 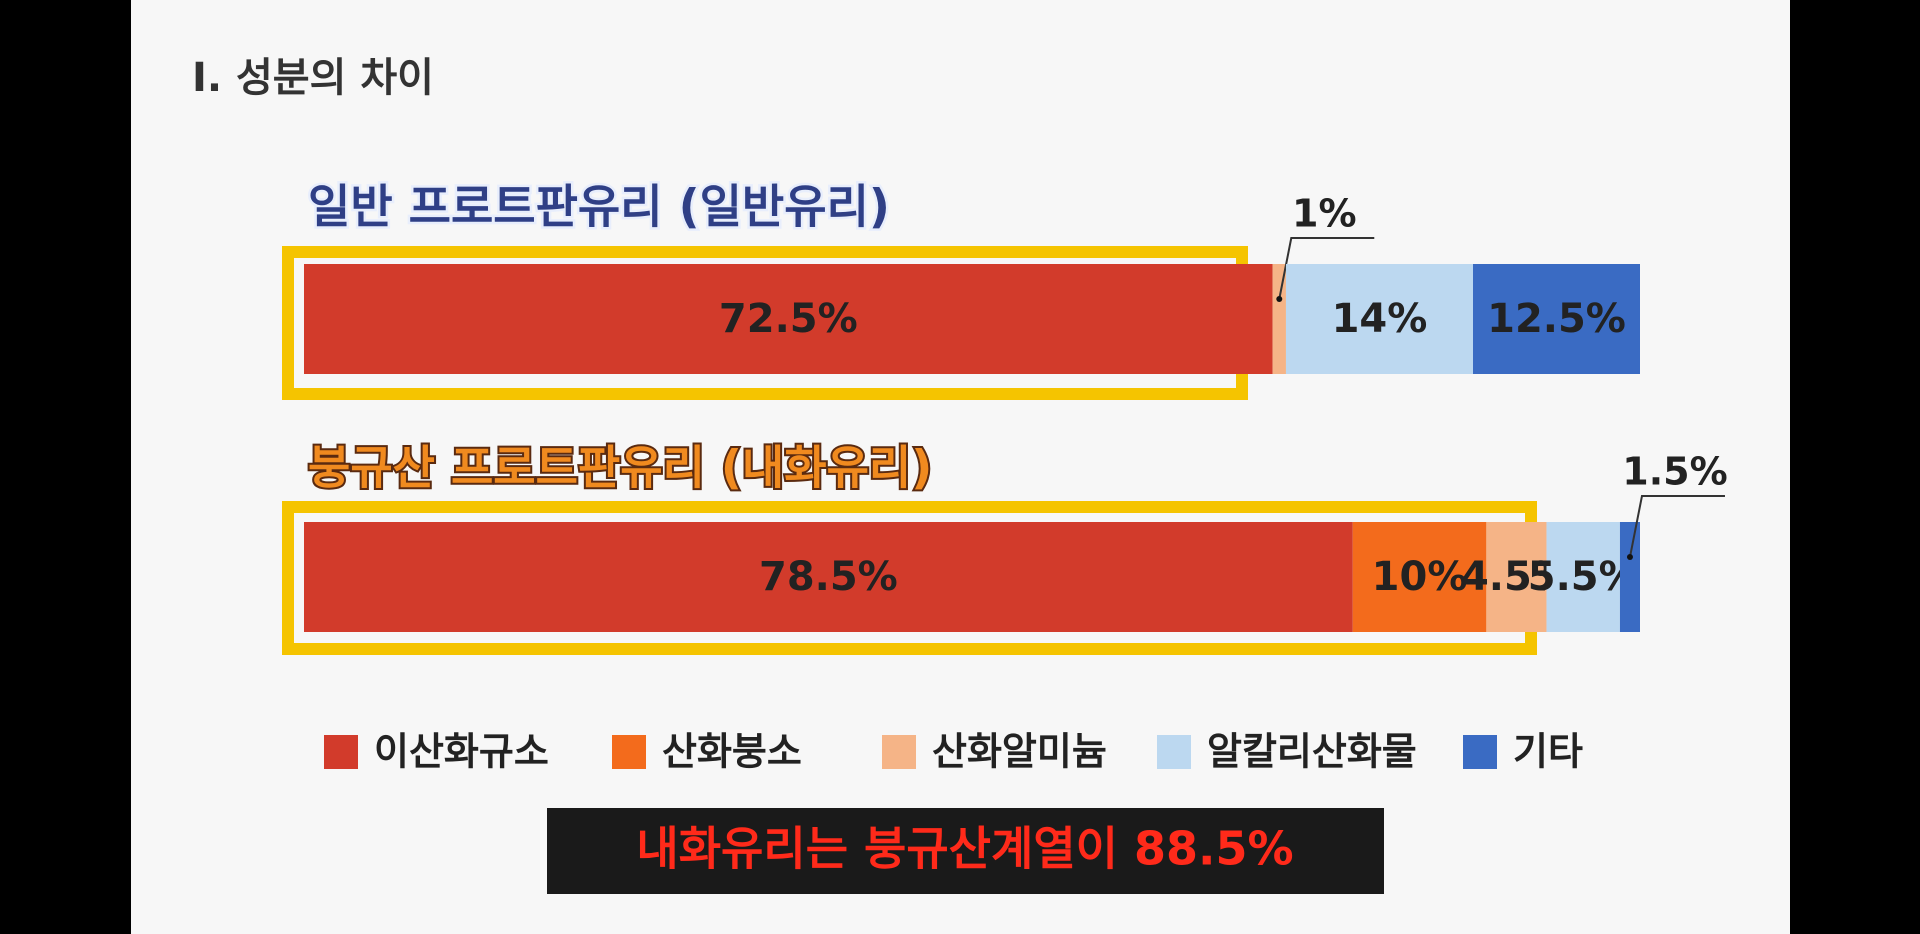 I want to click on legend-label: 산화알미늄, so click(x=1019, y=752).